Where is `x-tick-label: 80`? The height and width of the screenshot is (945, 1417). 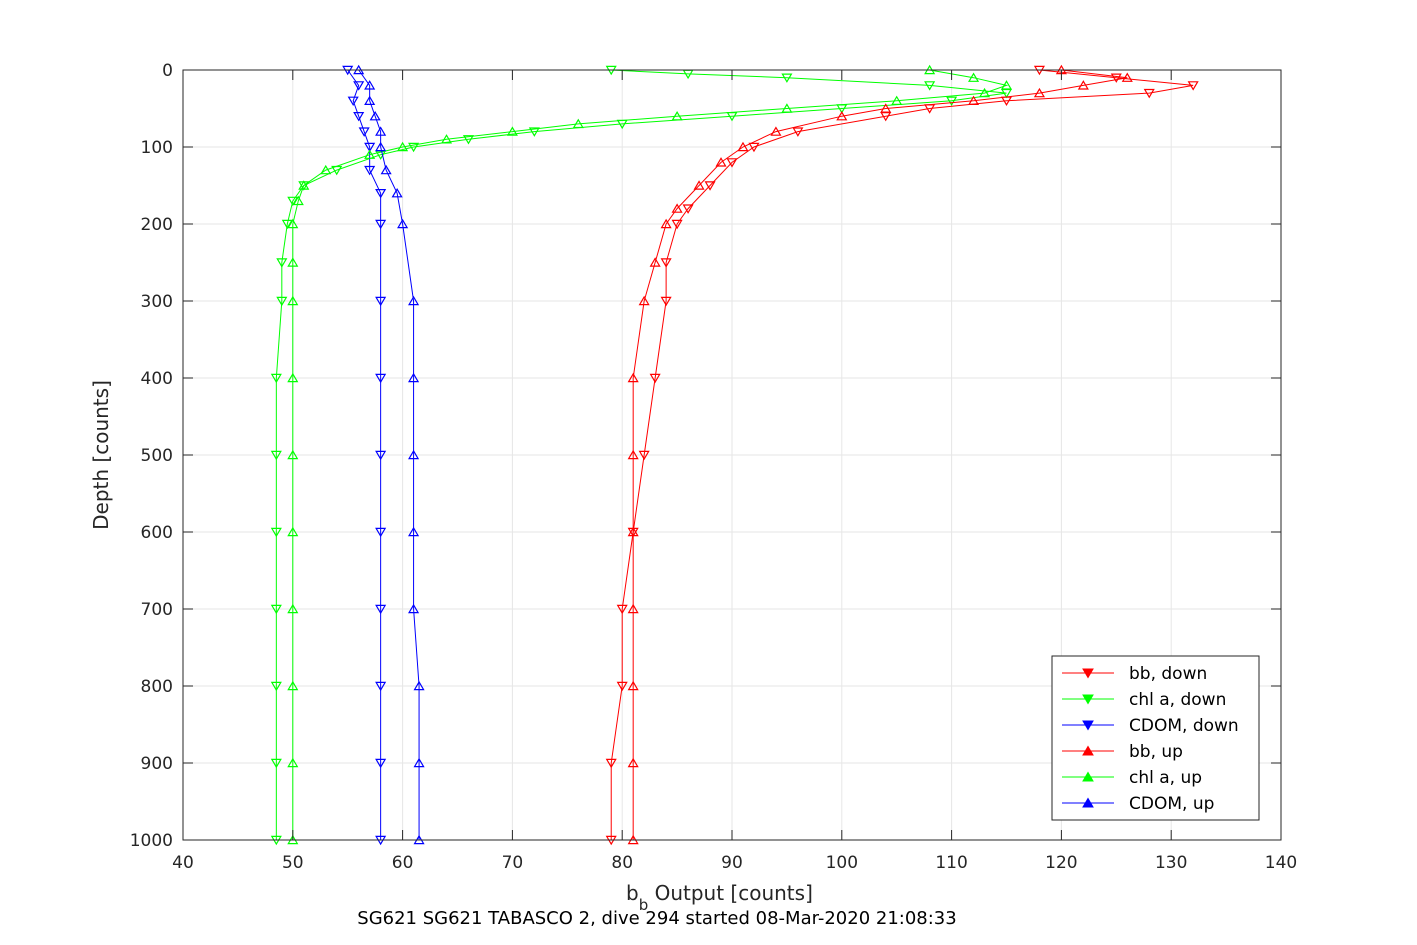
x-tick-label: 80 is located at coordinates (622, 863).